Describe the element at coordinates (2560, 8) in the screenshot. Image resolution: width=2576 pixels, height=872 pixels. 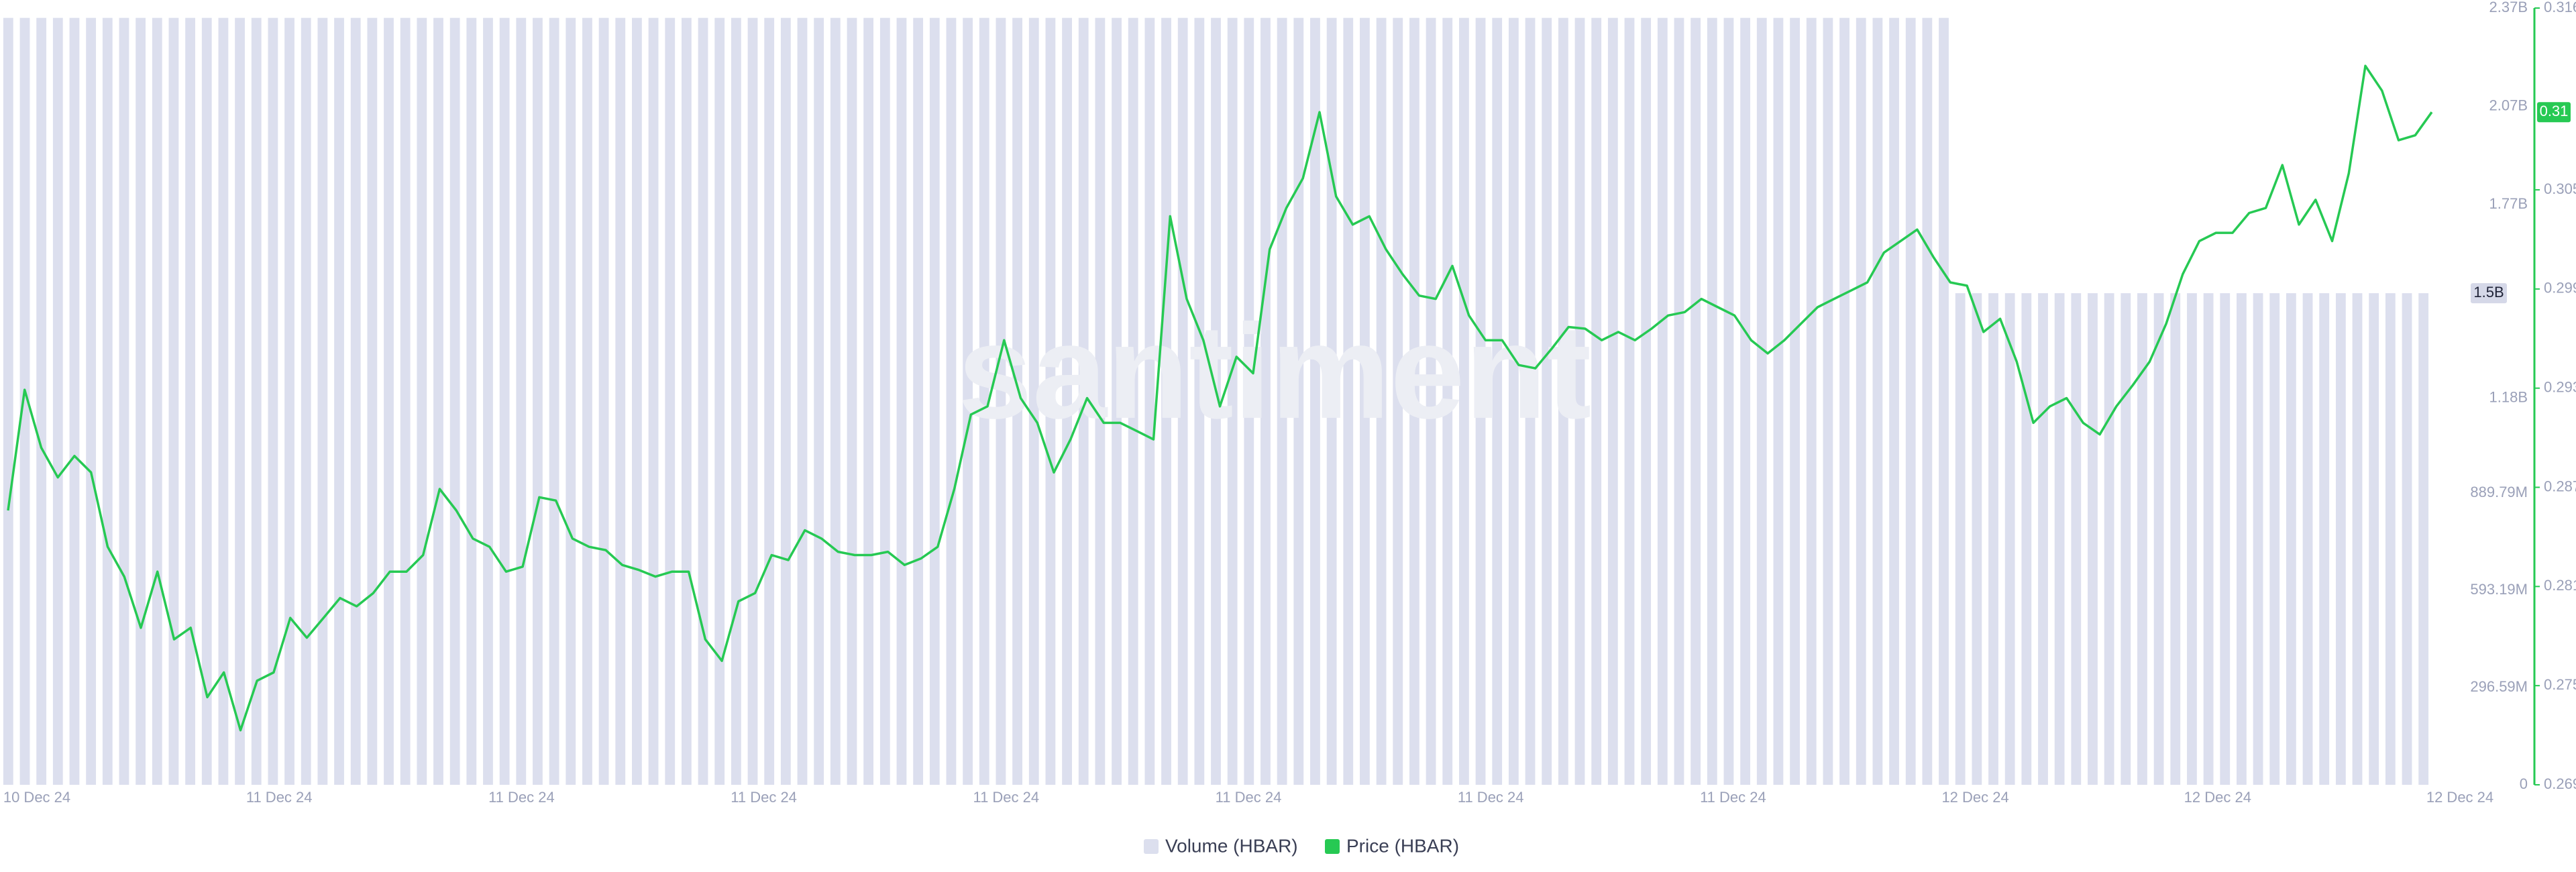
I see `y2-tick-label: 0.316` at that location.